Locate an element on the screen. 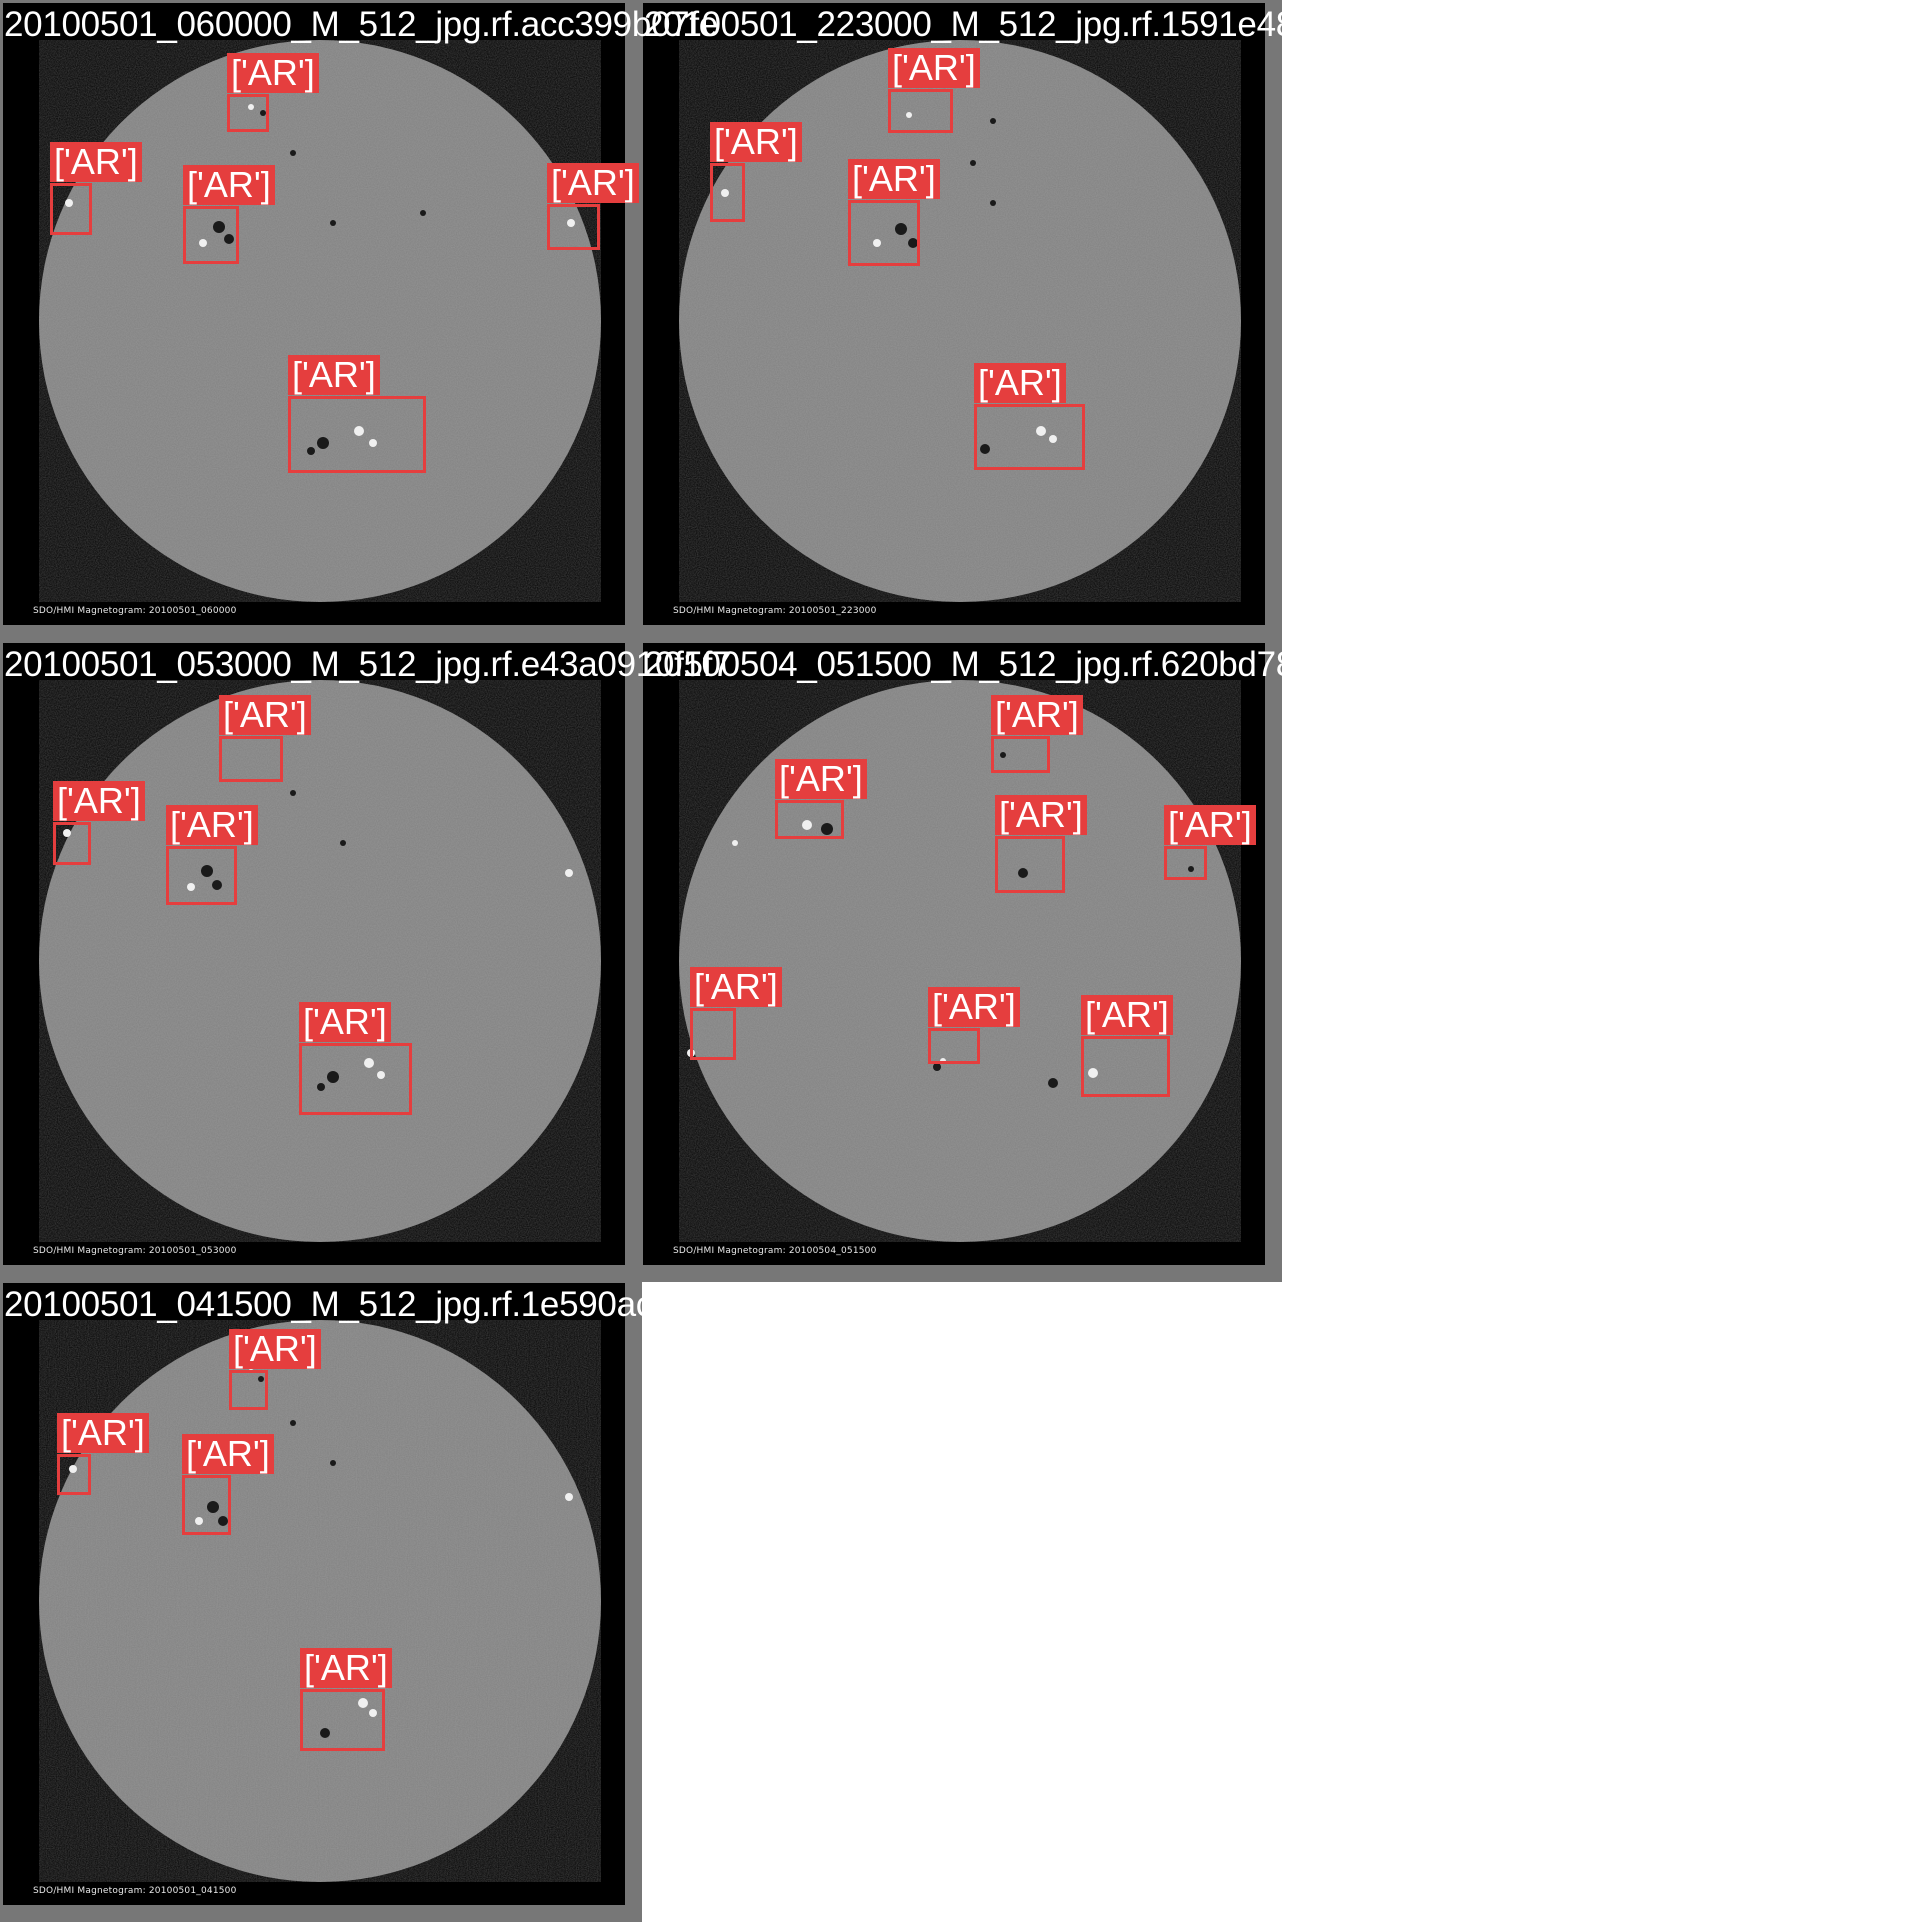  magnetogram-caption: SDO/HMI Magnetogram: 20100501_060000 is located at coordinates (135, 611).